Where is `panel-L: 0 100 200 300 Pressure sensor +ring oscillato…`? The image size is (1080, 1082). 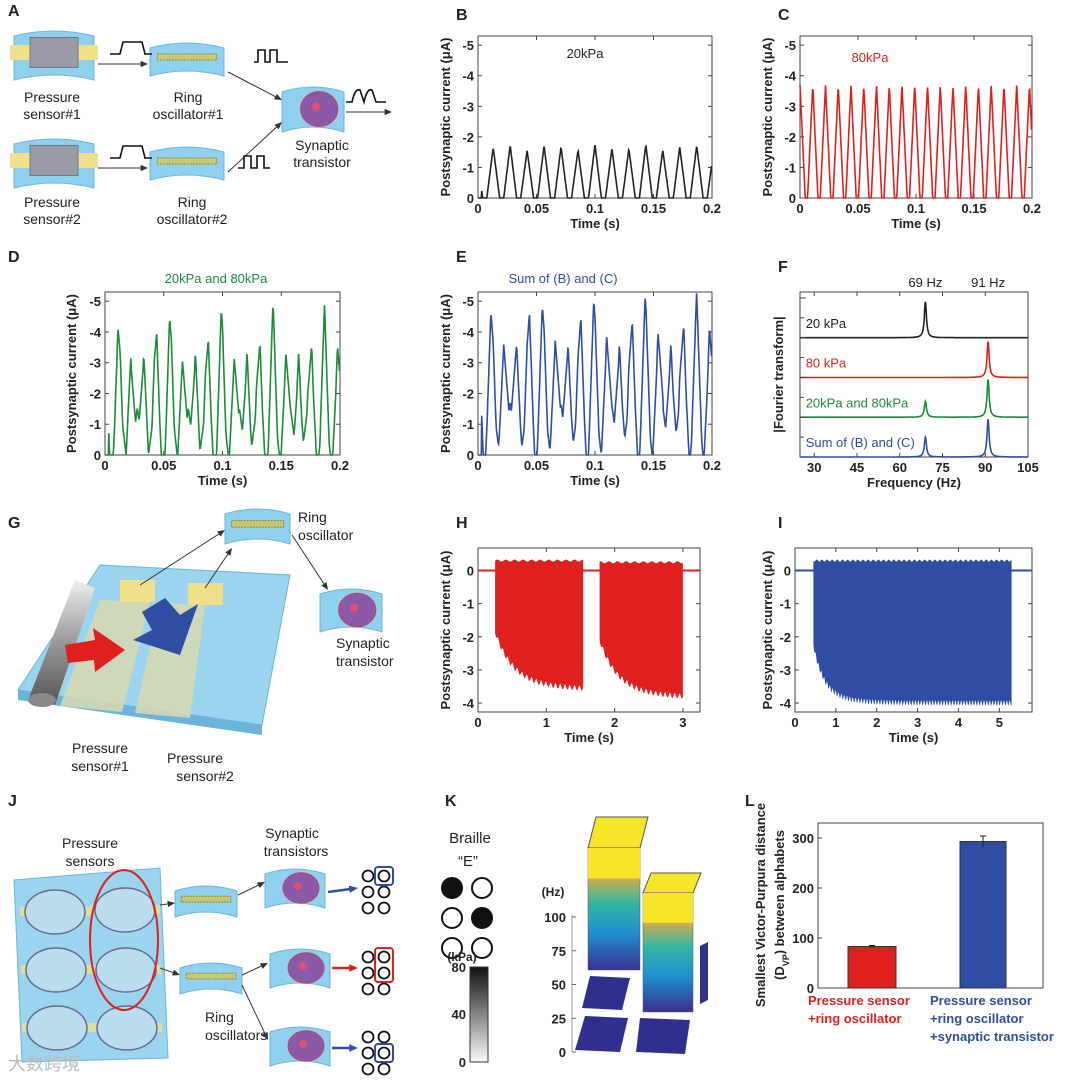 panel-L: 0 100 200 300 Pressure sensor +ring oscillato… is located at coordinates (903, 923).